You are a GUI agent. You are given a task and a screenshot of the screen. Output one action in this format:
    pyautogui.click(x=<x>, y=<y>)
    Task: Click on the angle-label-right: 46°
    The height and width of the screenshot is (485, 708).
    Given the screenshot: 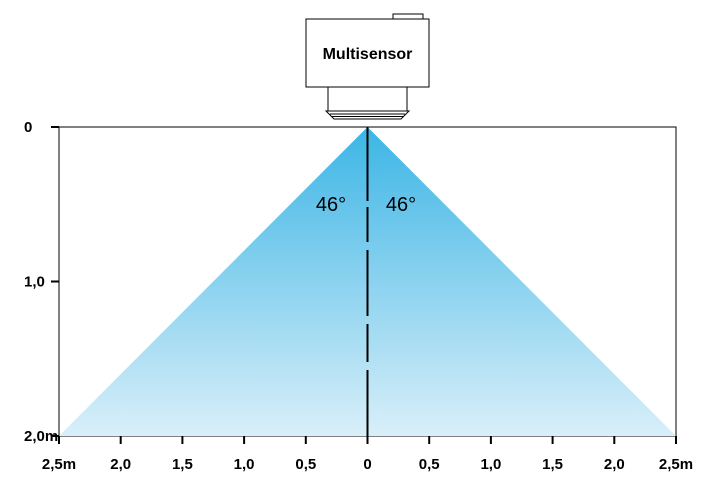 What is the action you would take?
    pyautogui.click(x=401, y=205)
    